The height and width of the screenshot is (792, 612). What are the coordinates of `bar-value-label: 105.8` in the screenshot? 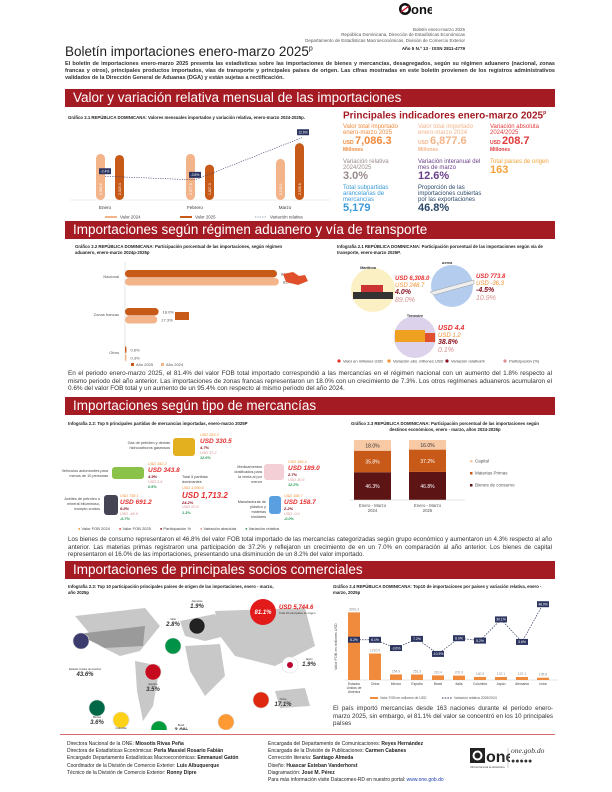 It's located at (543, 675).